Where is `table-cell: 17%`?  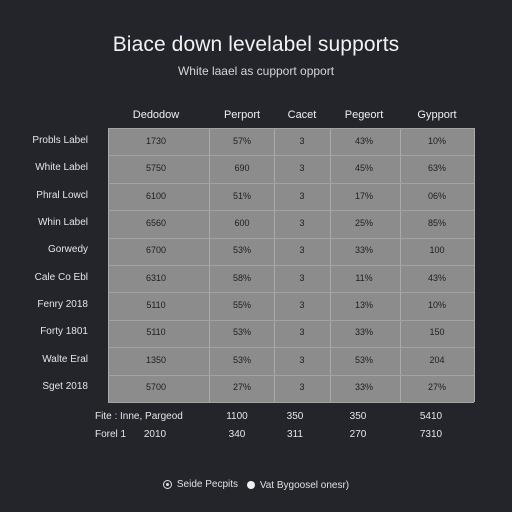 table-cell: 17% is located at coordinates (364, 196).